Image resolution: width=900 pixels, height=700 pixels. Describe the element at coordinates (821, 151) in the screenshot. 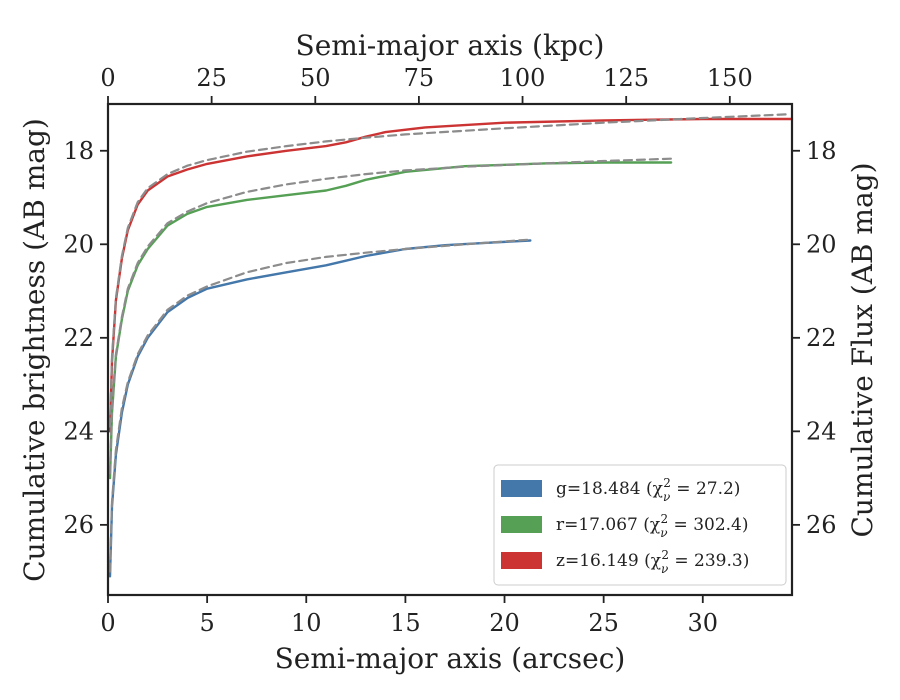

I see `right-y-tick-label: 18` at that location.